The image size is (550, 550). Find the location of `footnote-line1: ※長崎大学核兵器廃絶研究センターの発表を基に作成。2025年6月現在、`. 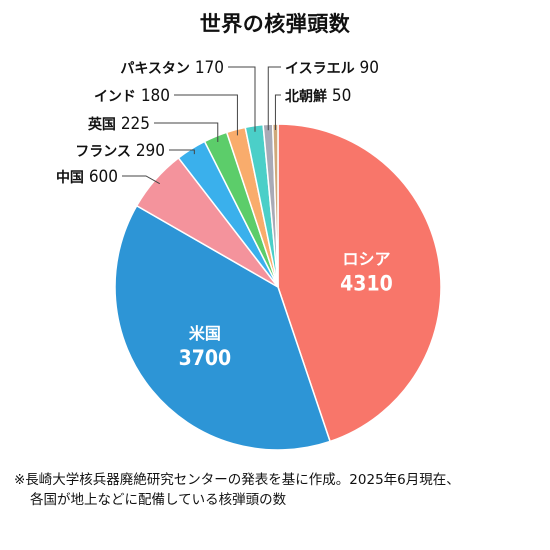

footnote-line1: ※長崎大学核兵器廃絶研究センターの発表を基に作成。2025年6月現在、 is located at coordinates (237, 480).